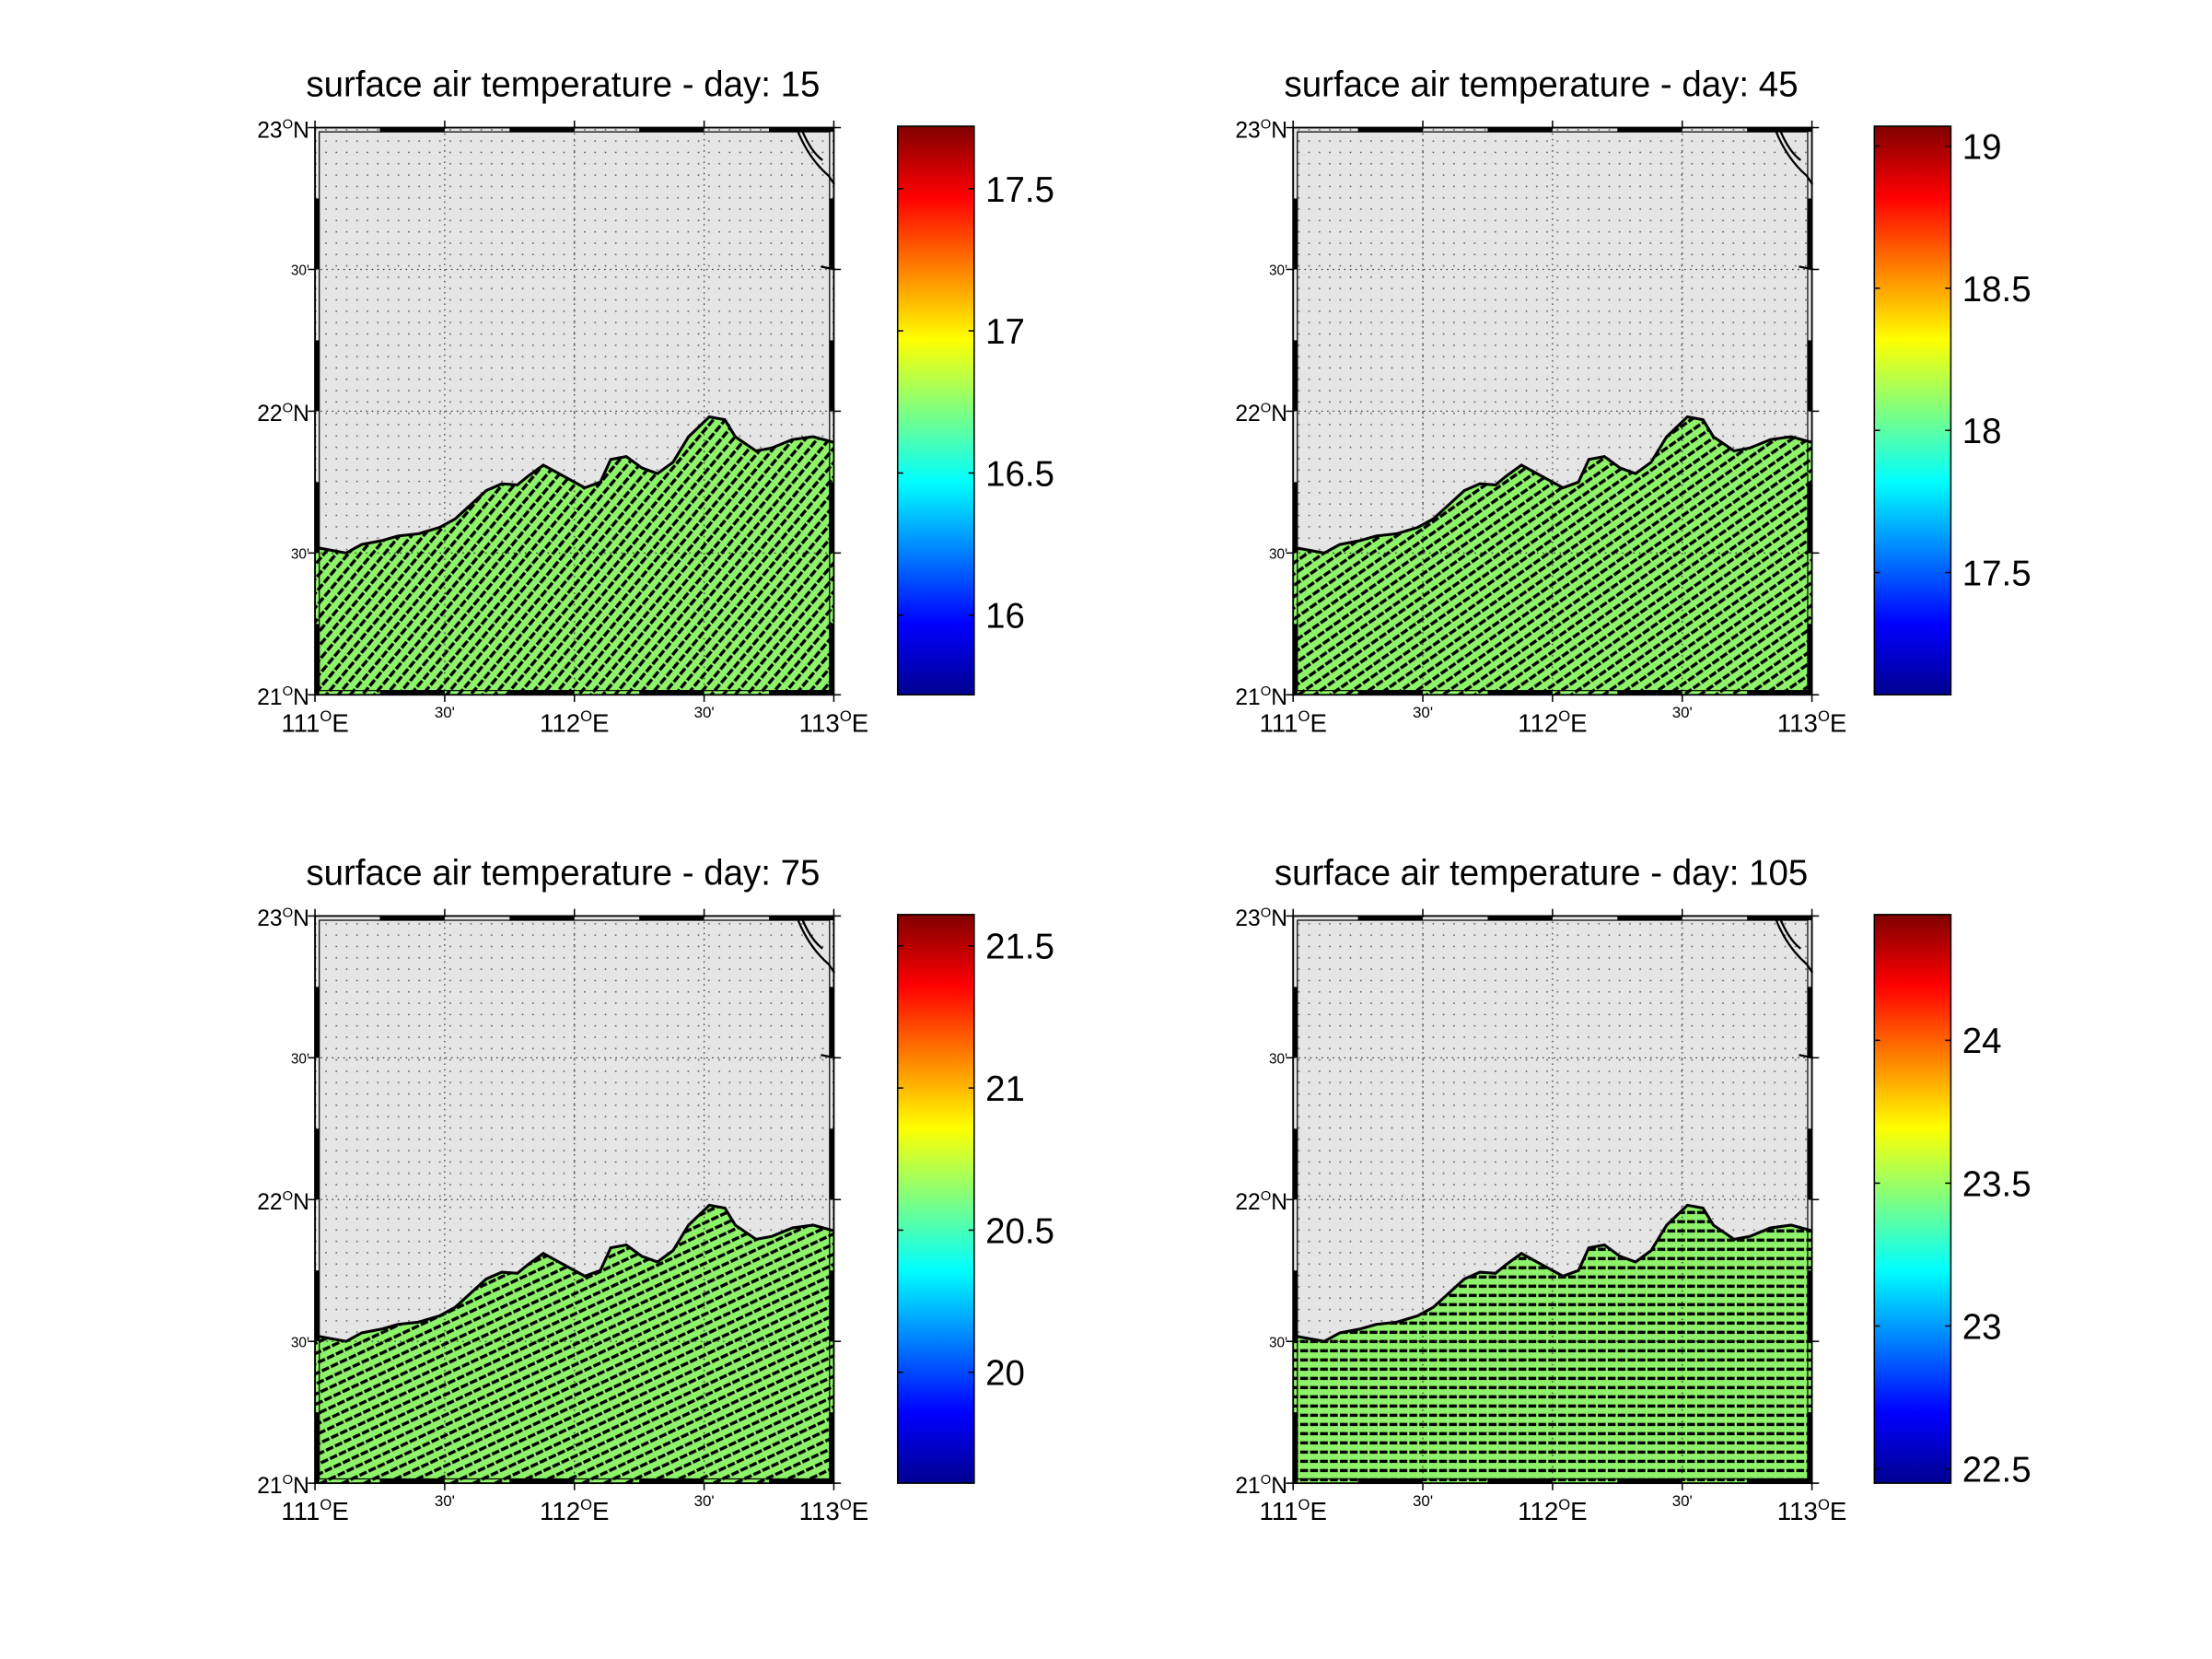 This screenshot has height=1659, width=2212. I want to click on panel-title: surface air temperature - day: 45, so click(1542, 85).